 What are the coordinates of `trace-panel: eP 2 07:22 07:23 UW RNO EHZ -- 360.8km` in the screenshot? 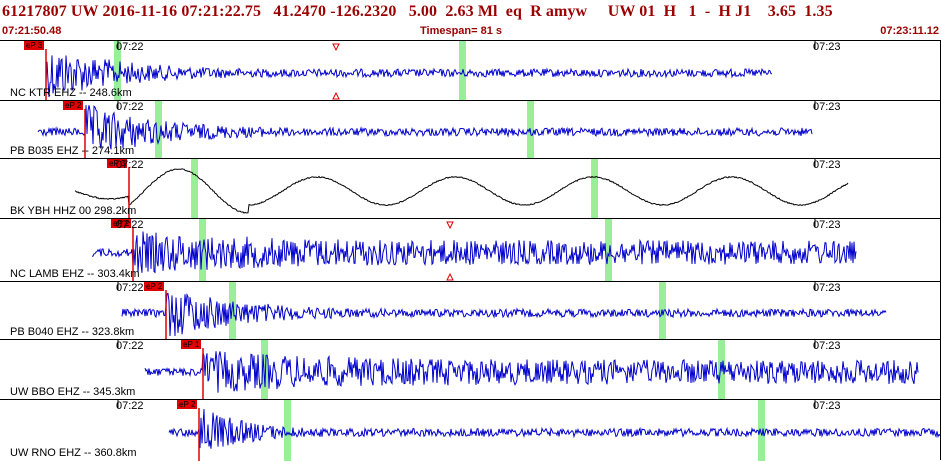 It's located at (470, 430).